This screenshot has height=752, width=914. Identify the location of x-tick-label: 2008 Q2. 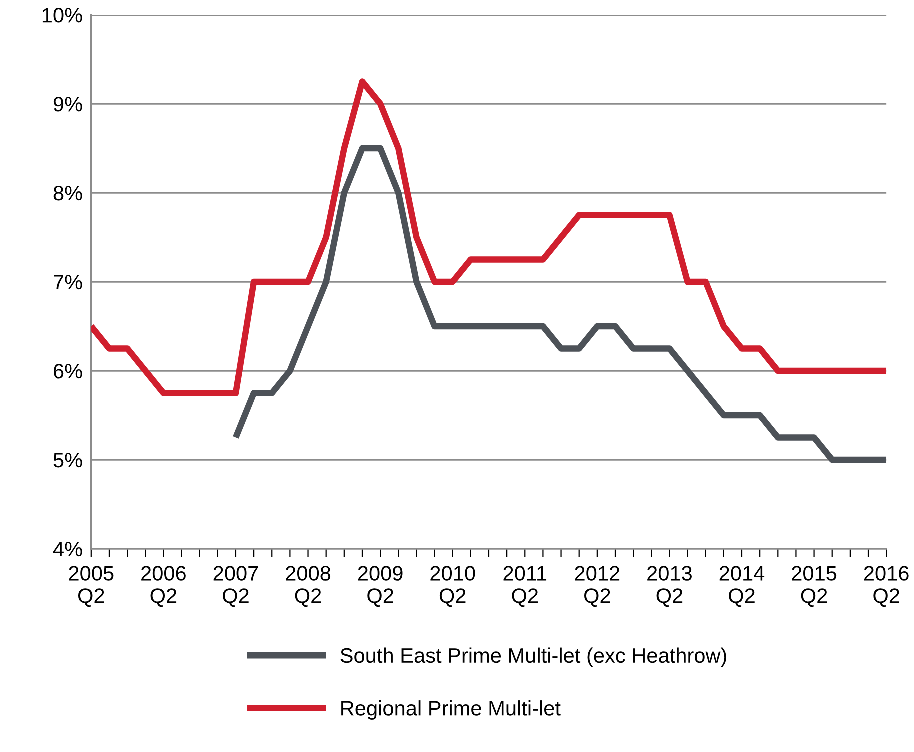
(308, 587).